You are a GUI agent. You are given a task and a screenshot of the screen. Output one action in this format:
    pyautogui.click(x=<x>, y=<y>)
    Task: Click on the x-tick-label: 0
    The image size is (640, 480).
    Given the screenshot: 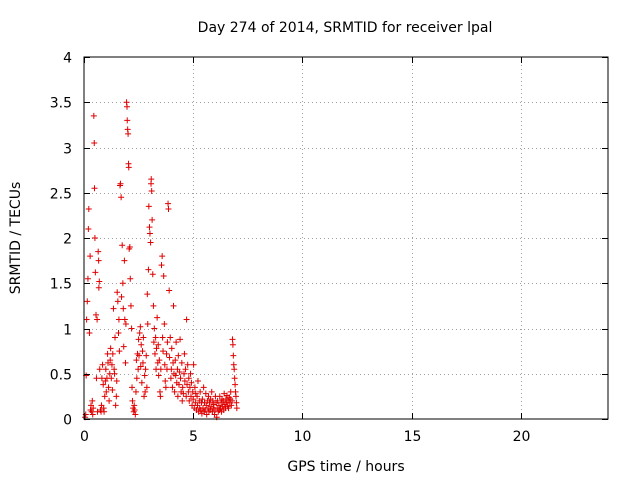 What is the action you would take?
    pyautogui.click(x=84, y=437)
    